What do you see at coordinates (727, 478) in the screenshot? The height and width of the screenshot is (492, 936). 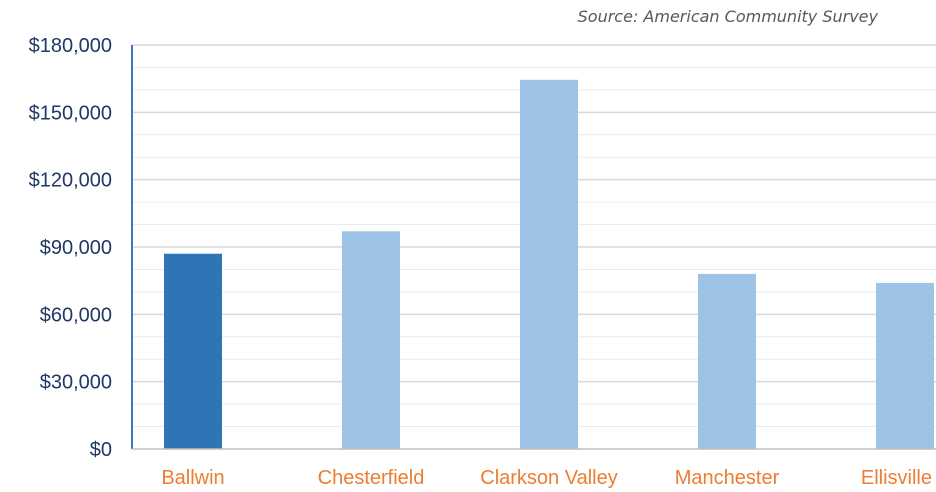 I see `x-tick-label: Manchester` at bounding box center [727, 478].